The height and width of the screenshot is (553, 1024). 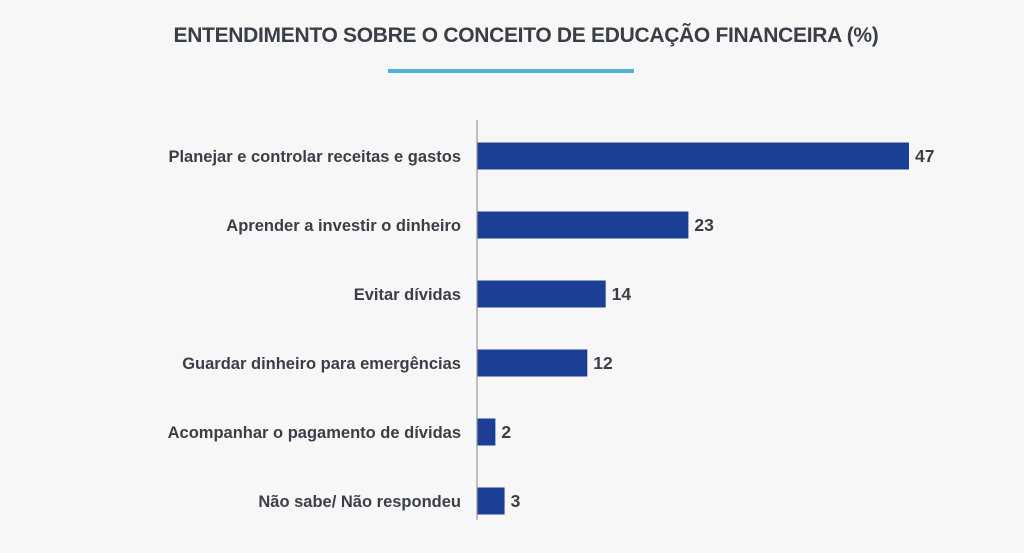 I want to click on category-label: Não sabe/ Não respondeu, so click(x=359, y=502).